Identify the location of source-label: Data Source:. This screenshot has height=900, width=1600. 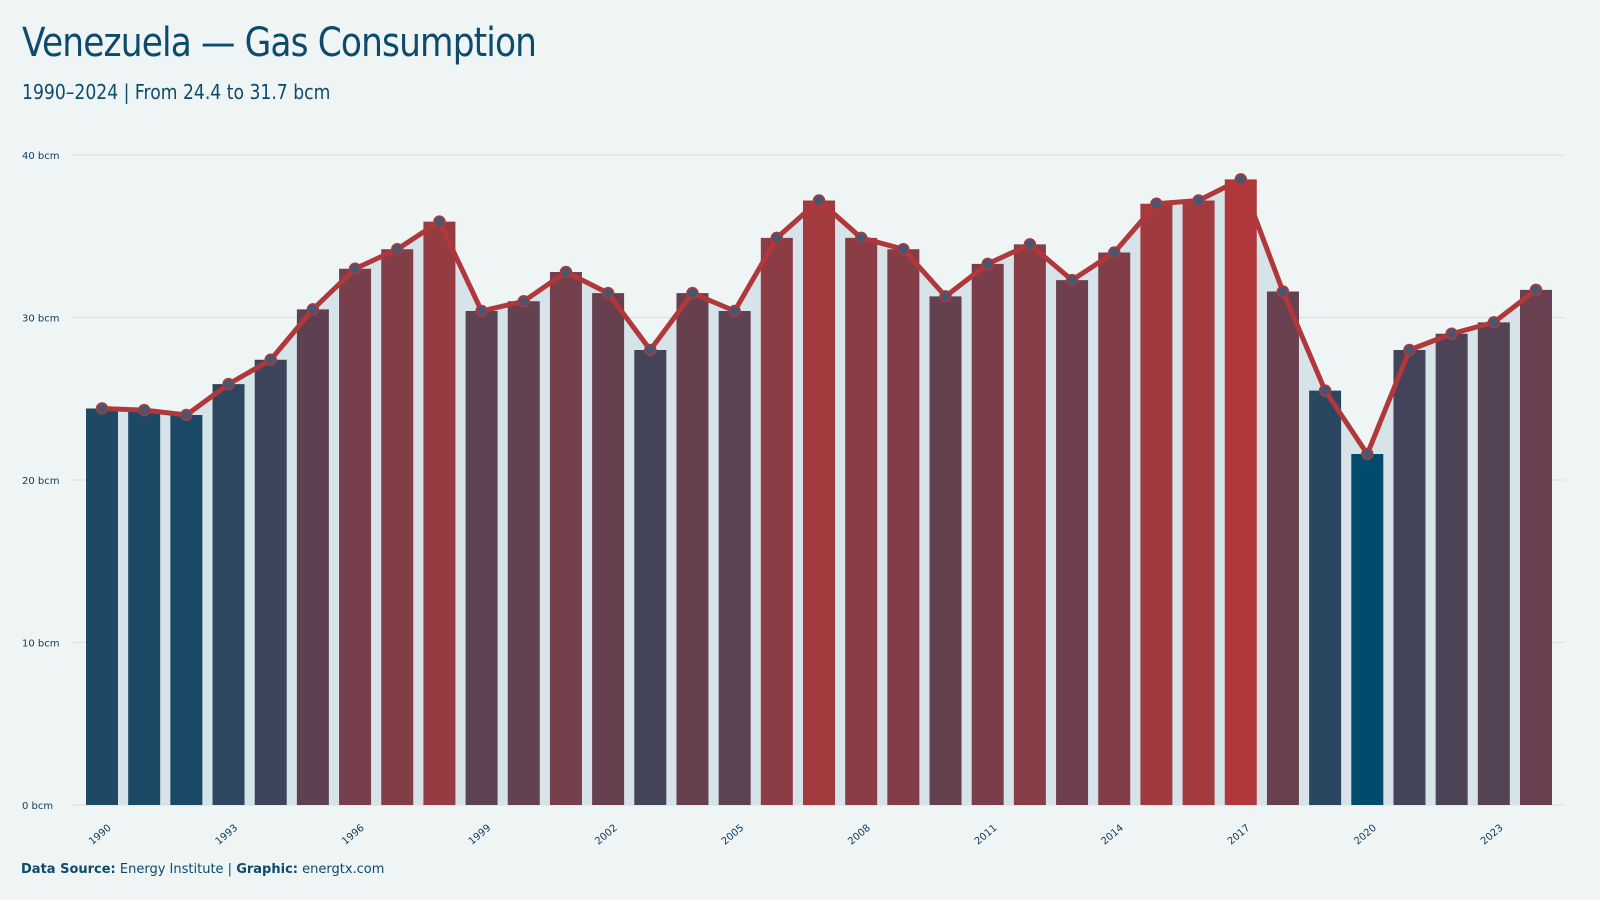
(68, 869).